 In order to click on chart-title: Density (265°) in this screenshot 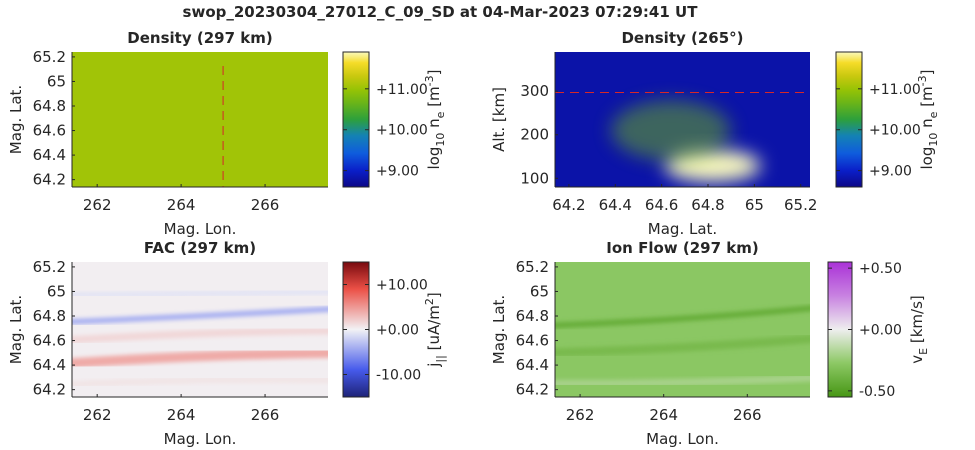, I will do `click(682, 38)`.